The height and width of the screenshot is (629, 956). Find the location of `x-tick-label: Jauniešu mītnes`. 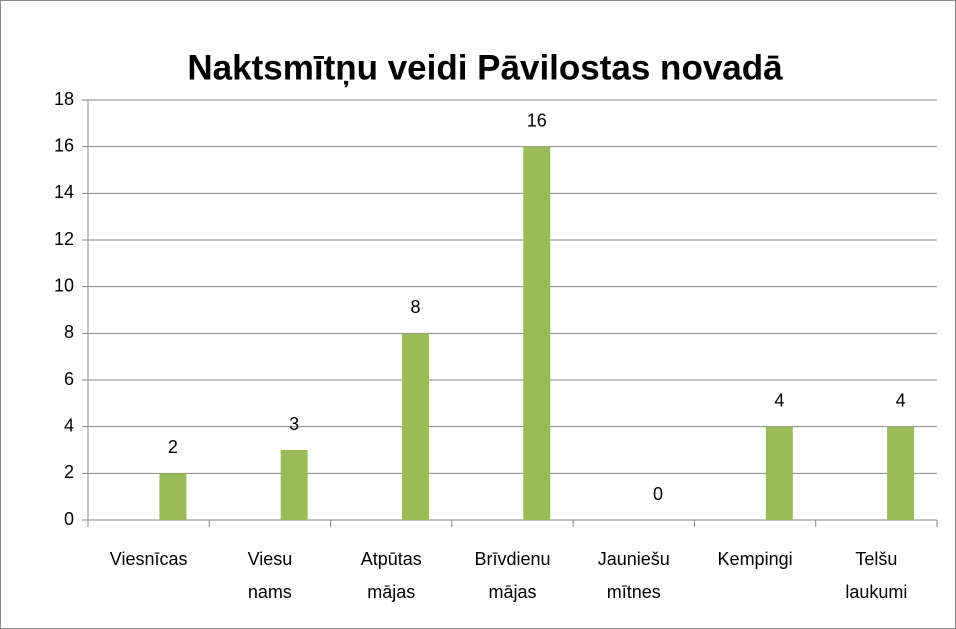

x-tick-label: Jauniešu mītnes is located at coordinates (634, 575).